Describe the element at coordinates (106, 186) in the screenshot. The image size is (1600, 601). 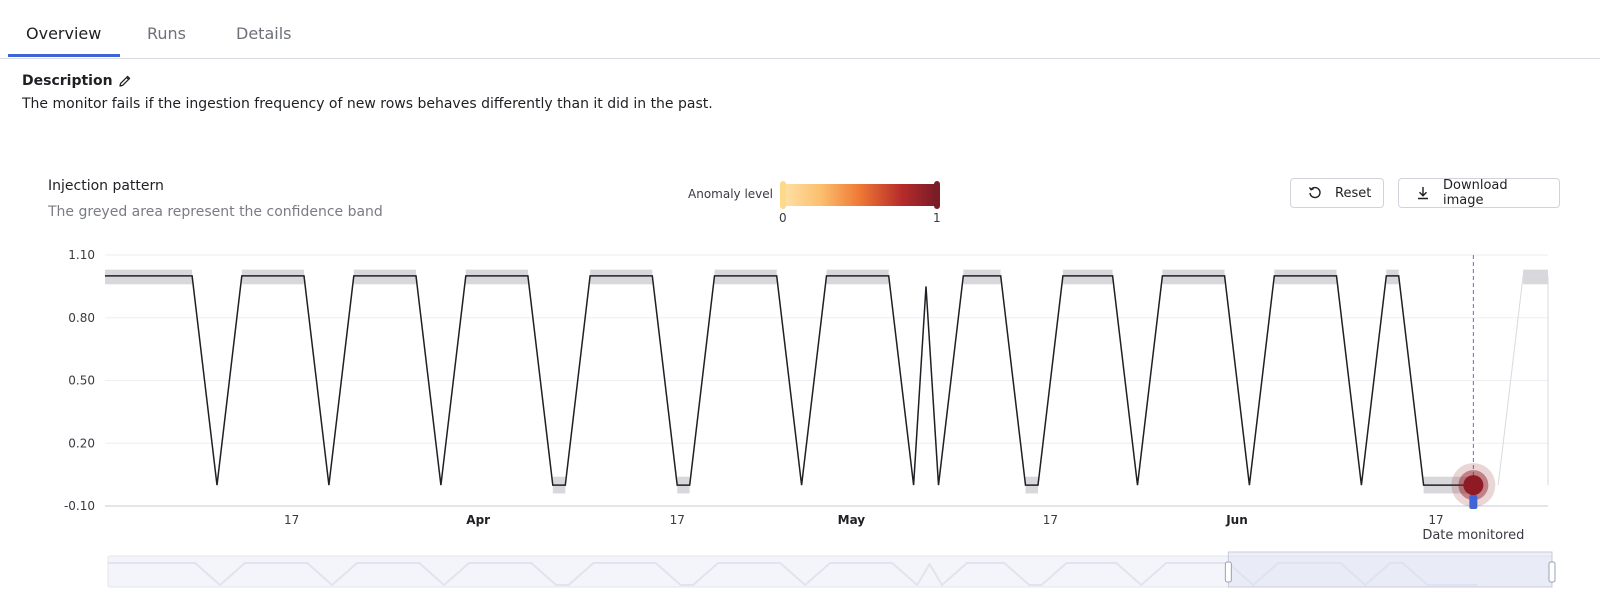
I see `chart-title: Injection pattern` at that location.